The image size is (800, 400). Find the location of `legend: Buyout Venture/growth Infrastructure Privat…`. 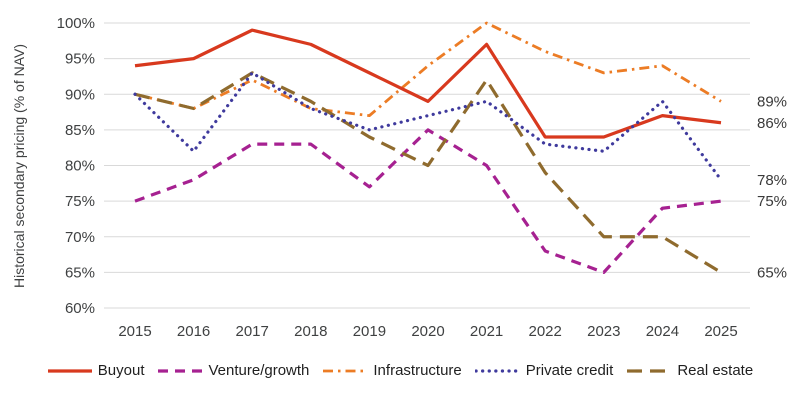

legend: Buyout Venture/growth Infrastructure Privat… is located at coordinates (400, 370).